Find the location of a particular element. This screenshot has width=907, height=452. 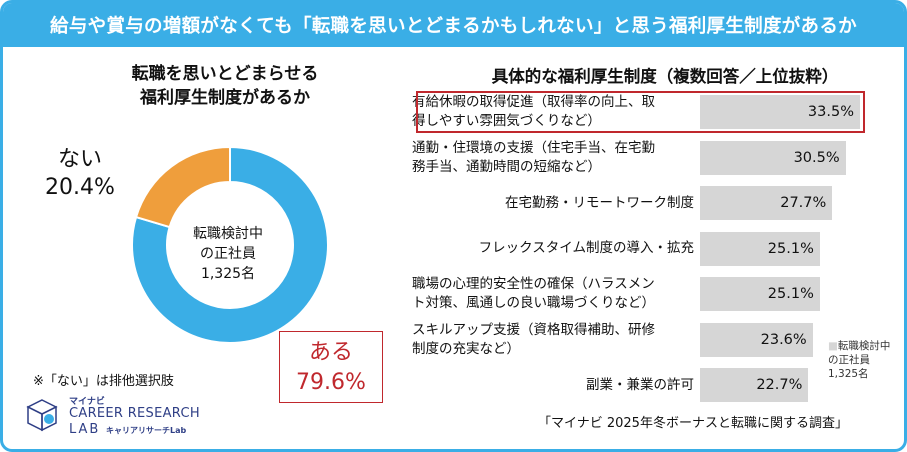

bar-category-text: 通勤・住環境の支援（住宅手当、在宅勤 務手当、通勤時間の短縮など） is located at coordinates (533, 158).